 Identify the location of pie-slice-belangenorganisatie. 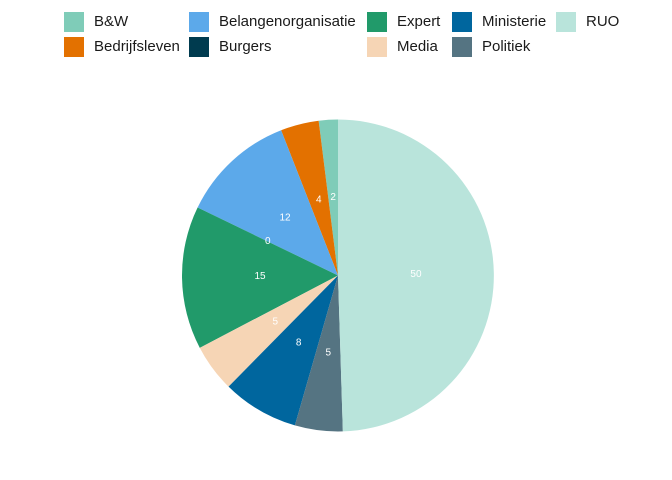
(267, 203).